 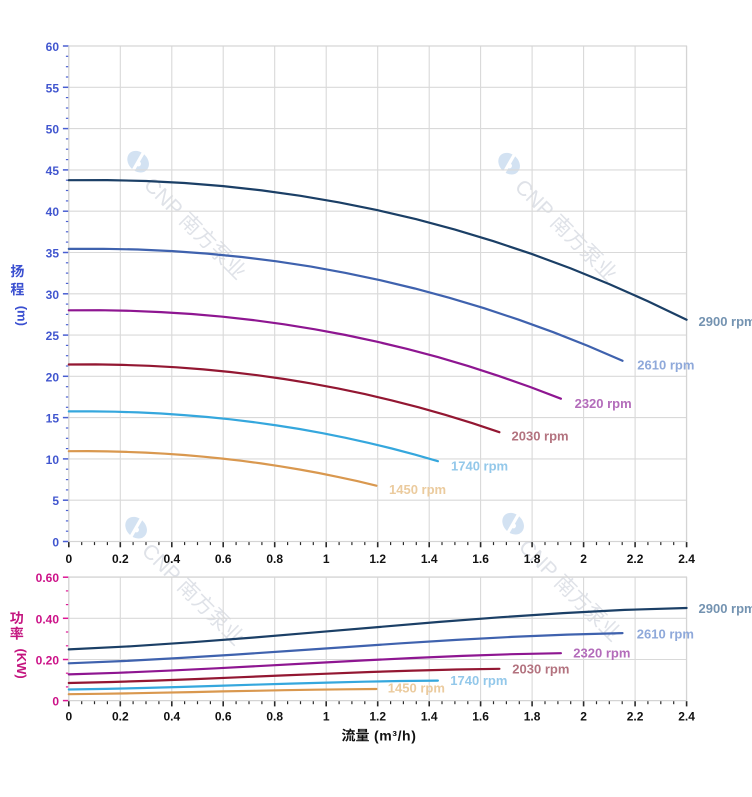 What do you see at coordinates (53, 295) in the screenshot?
I see `svg-text: 30` at bounding box center [53, 295].